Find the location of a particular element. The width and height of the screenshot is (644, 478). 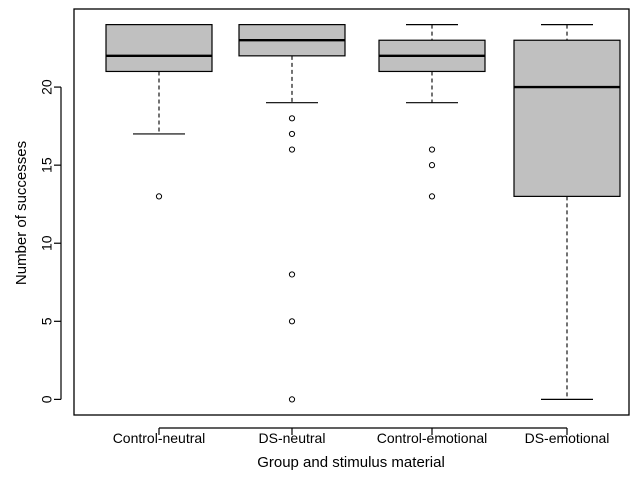

x-tick-label: Control-emotional is located at coordinates (432, 438).